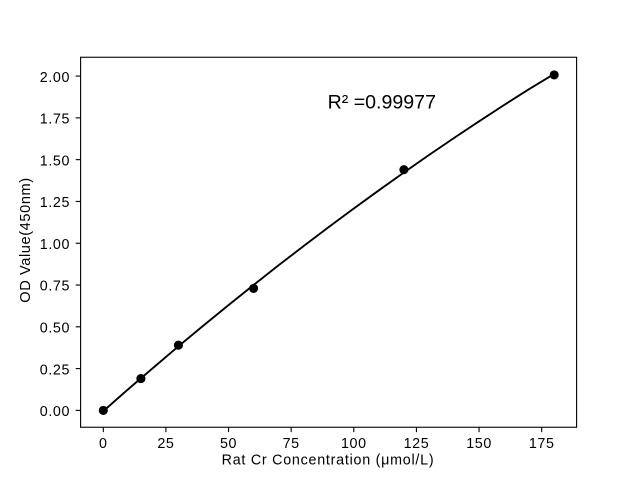 The width and height of the screenshot is (640, 485). I want to click on svg-text: 75, so click(291, 444).